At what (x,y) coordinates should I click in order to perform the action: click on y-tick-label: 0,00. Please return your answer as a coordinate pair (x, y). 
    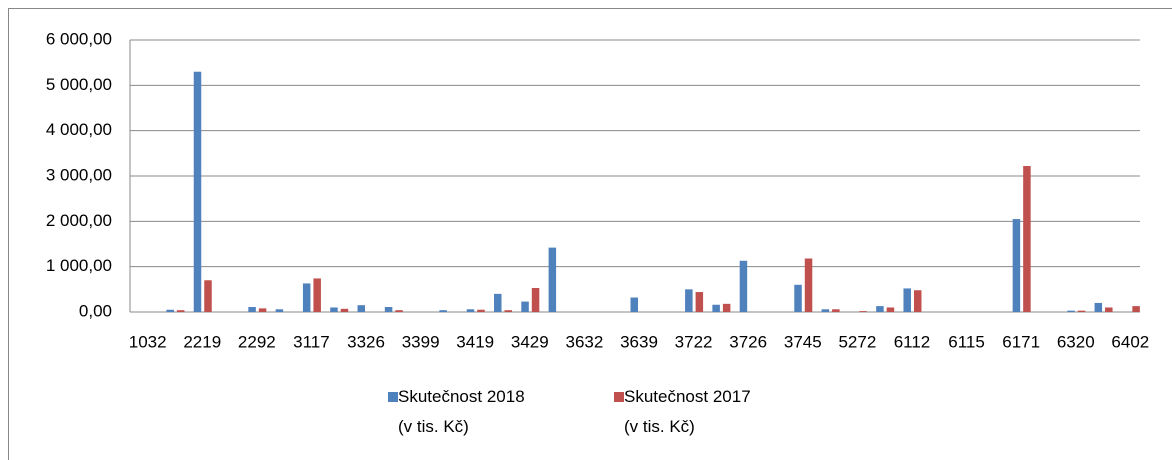
    Looking at the image, I should click on (95, 310).